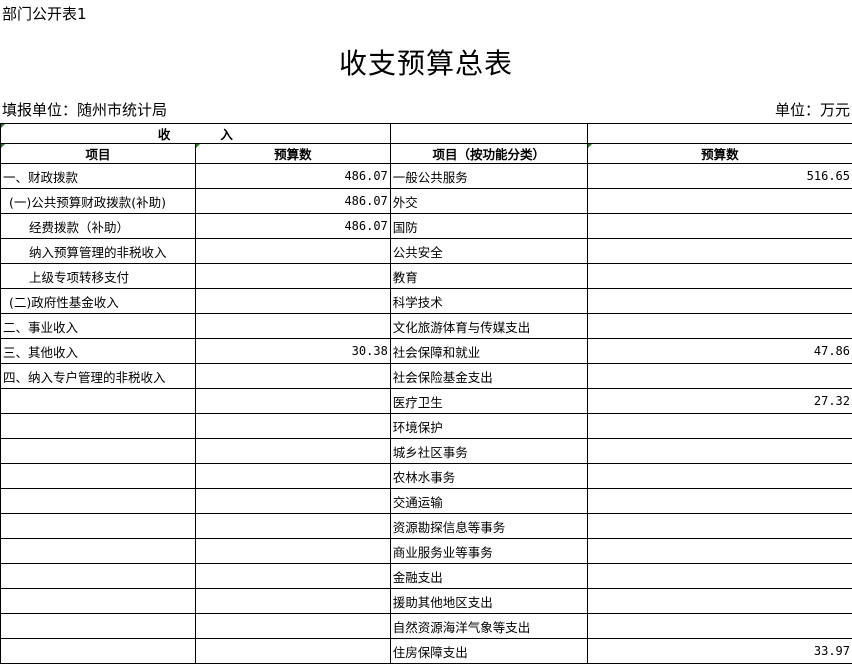  Describe the element at coordinates (812, 109) in the screenshot. I see `currency-unit: 单位：万元` at that location.